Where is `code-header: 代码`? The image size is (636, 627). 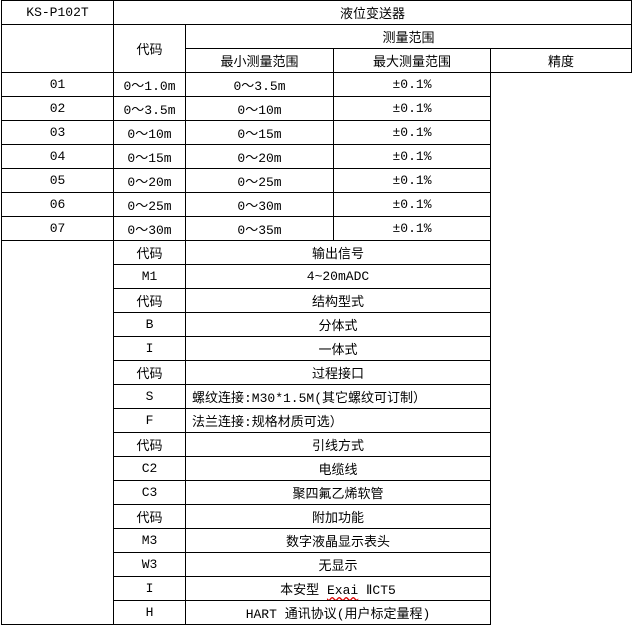 code-header: 代码 is located at coordinates (149, 48).